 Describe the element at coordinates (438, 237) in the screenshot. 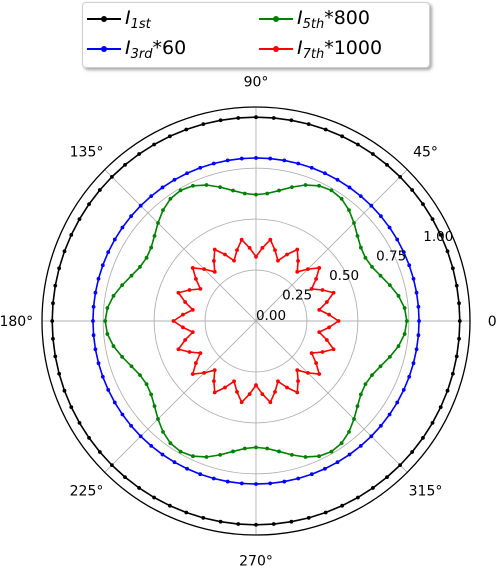

I see `radial-tick-label-4: 1.00` at that location.